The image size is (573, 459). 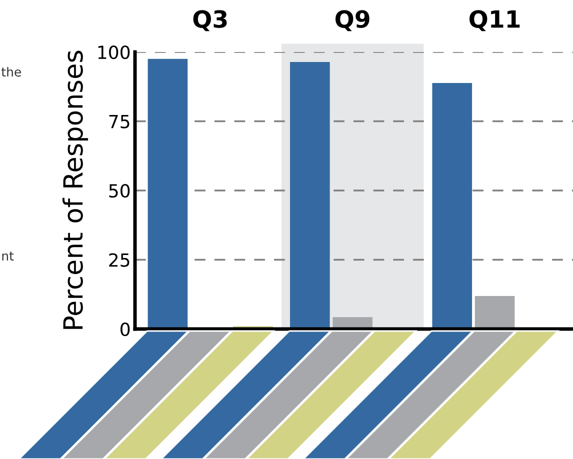 What do you see at coordinates (8, 256) in the screenshot?
I see `text: nt` at bounding box center [8, 256].